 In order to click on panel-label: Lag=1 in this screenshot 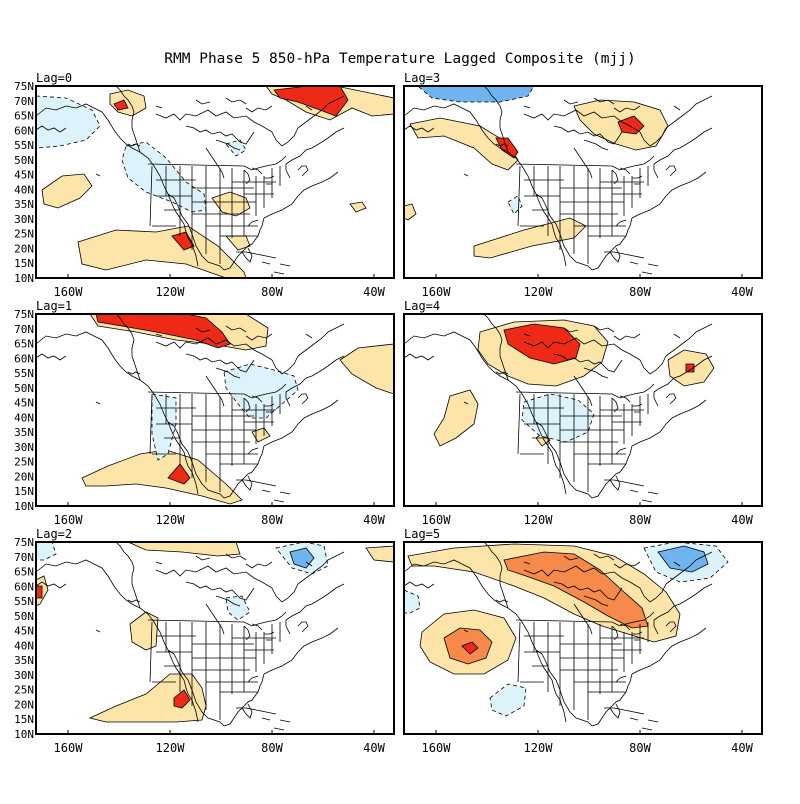, I will do `click(54, 306)`.